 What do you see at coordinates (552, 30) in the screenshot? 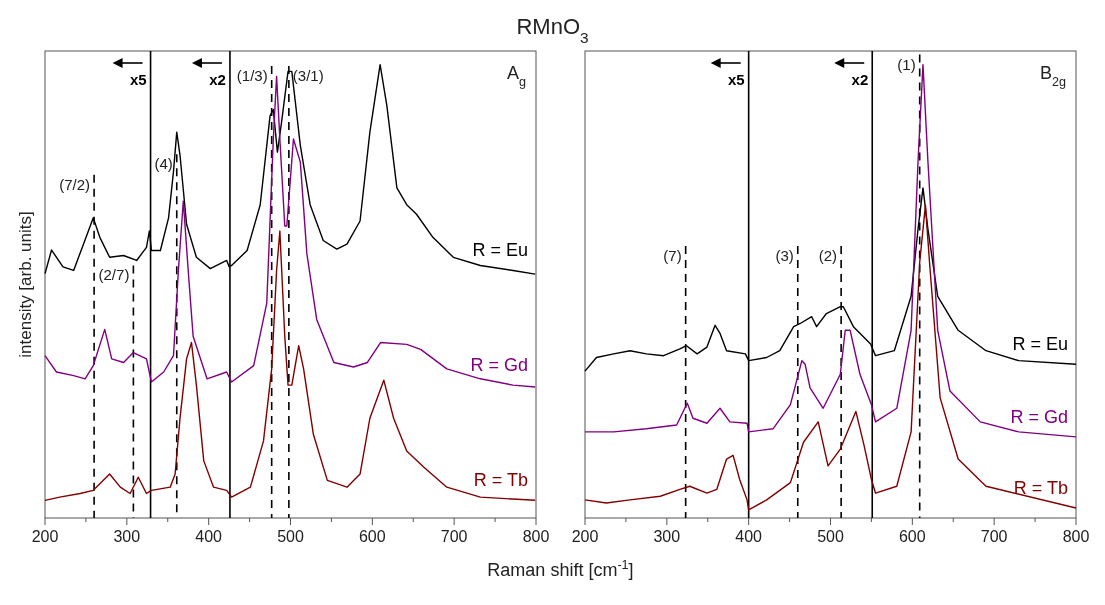
I see `chart-title: RMnO$_{3}$` at bounding box center [552, 30].